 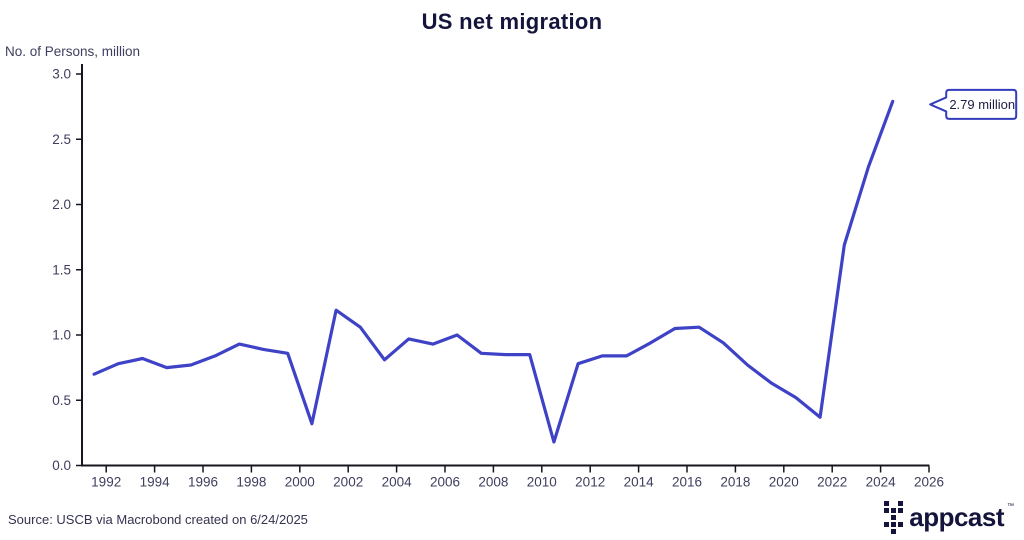 What do you see at coordinates (590, 482) in the screenshot?
I see `x-tick-label: 2012` at bounding box center [590, 482].